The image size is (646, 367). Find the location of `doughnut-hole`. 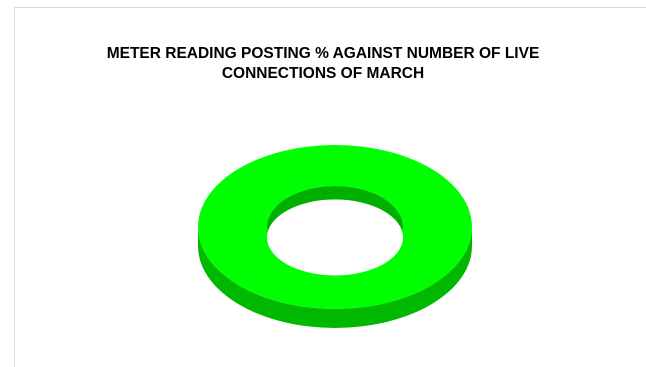

doughnut-hole is located at coordinates (335, 237).